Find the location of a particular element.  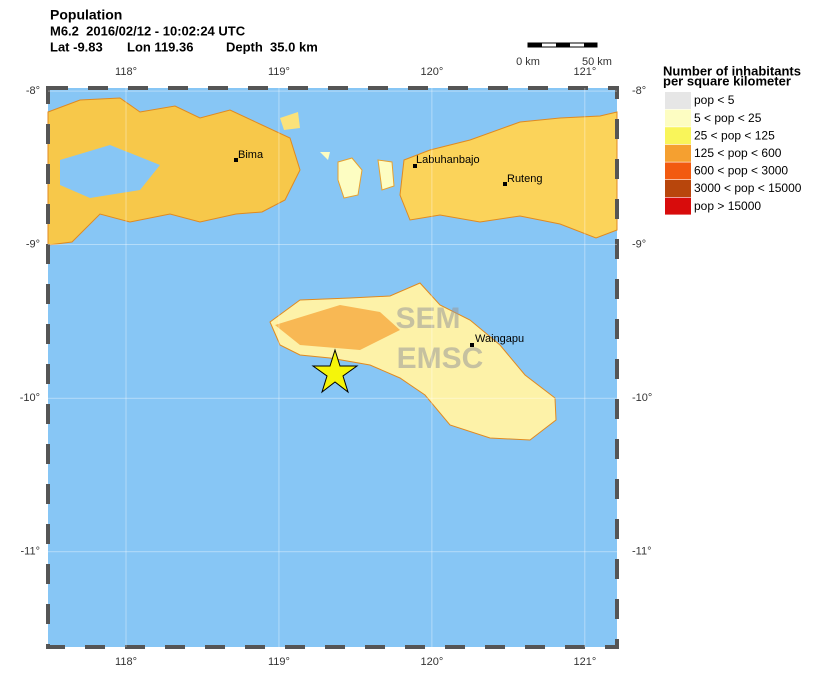

event-lon: Lon 119.36 is located at coordinates (160, 46).